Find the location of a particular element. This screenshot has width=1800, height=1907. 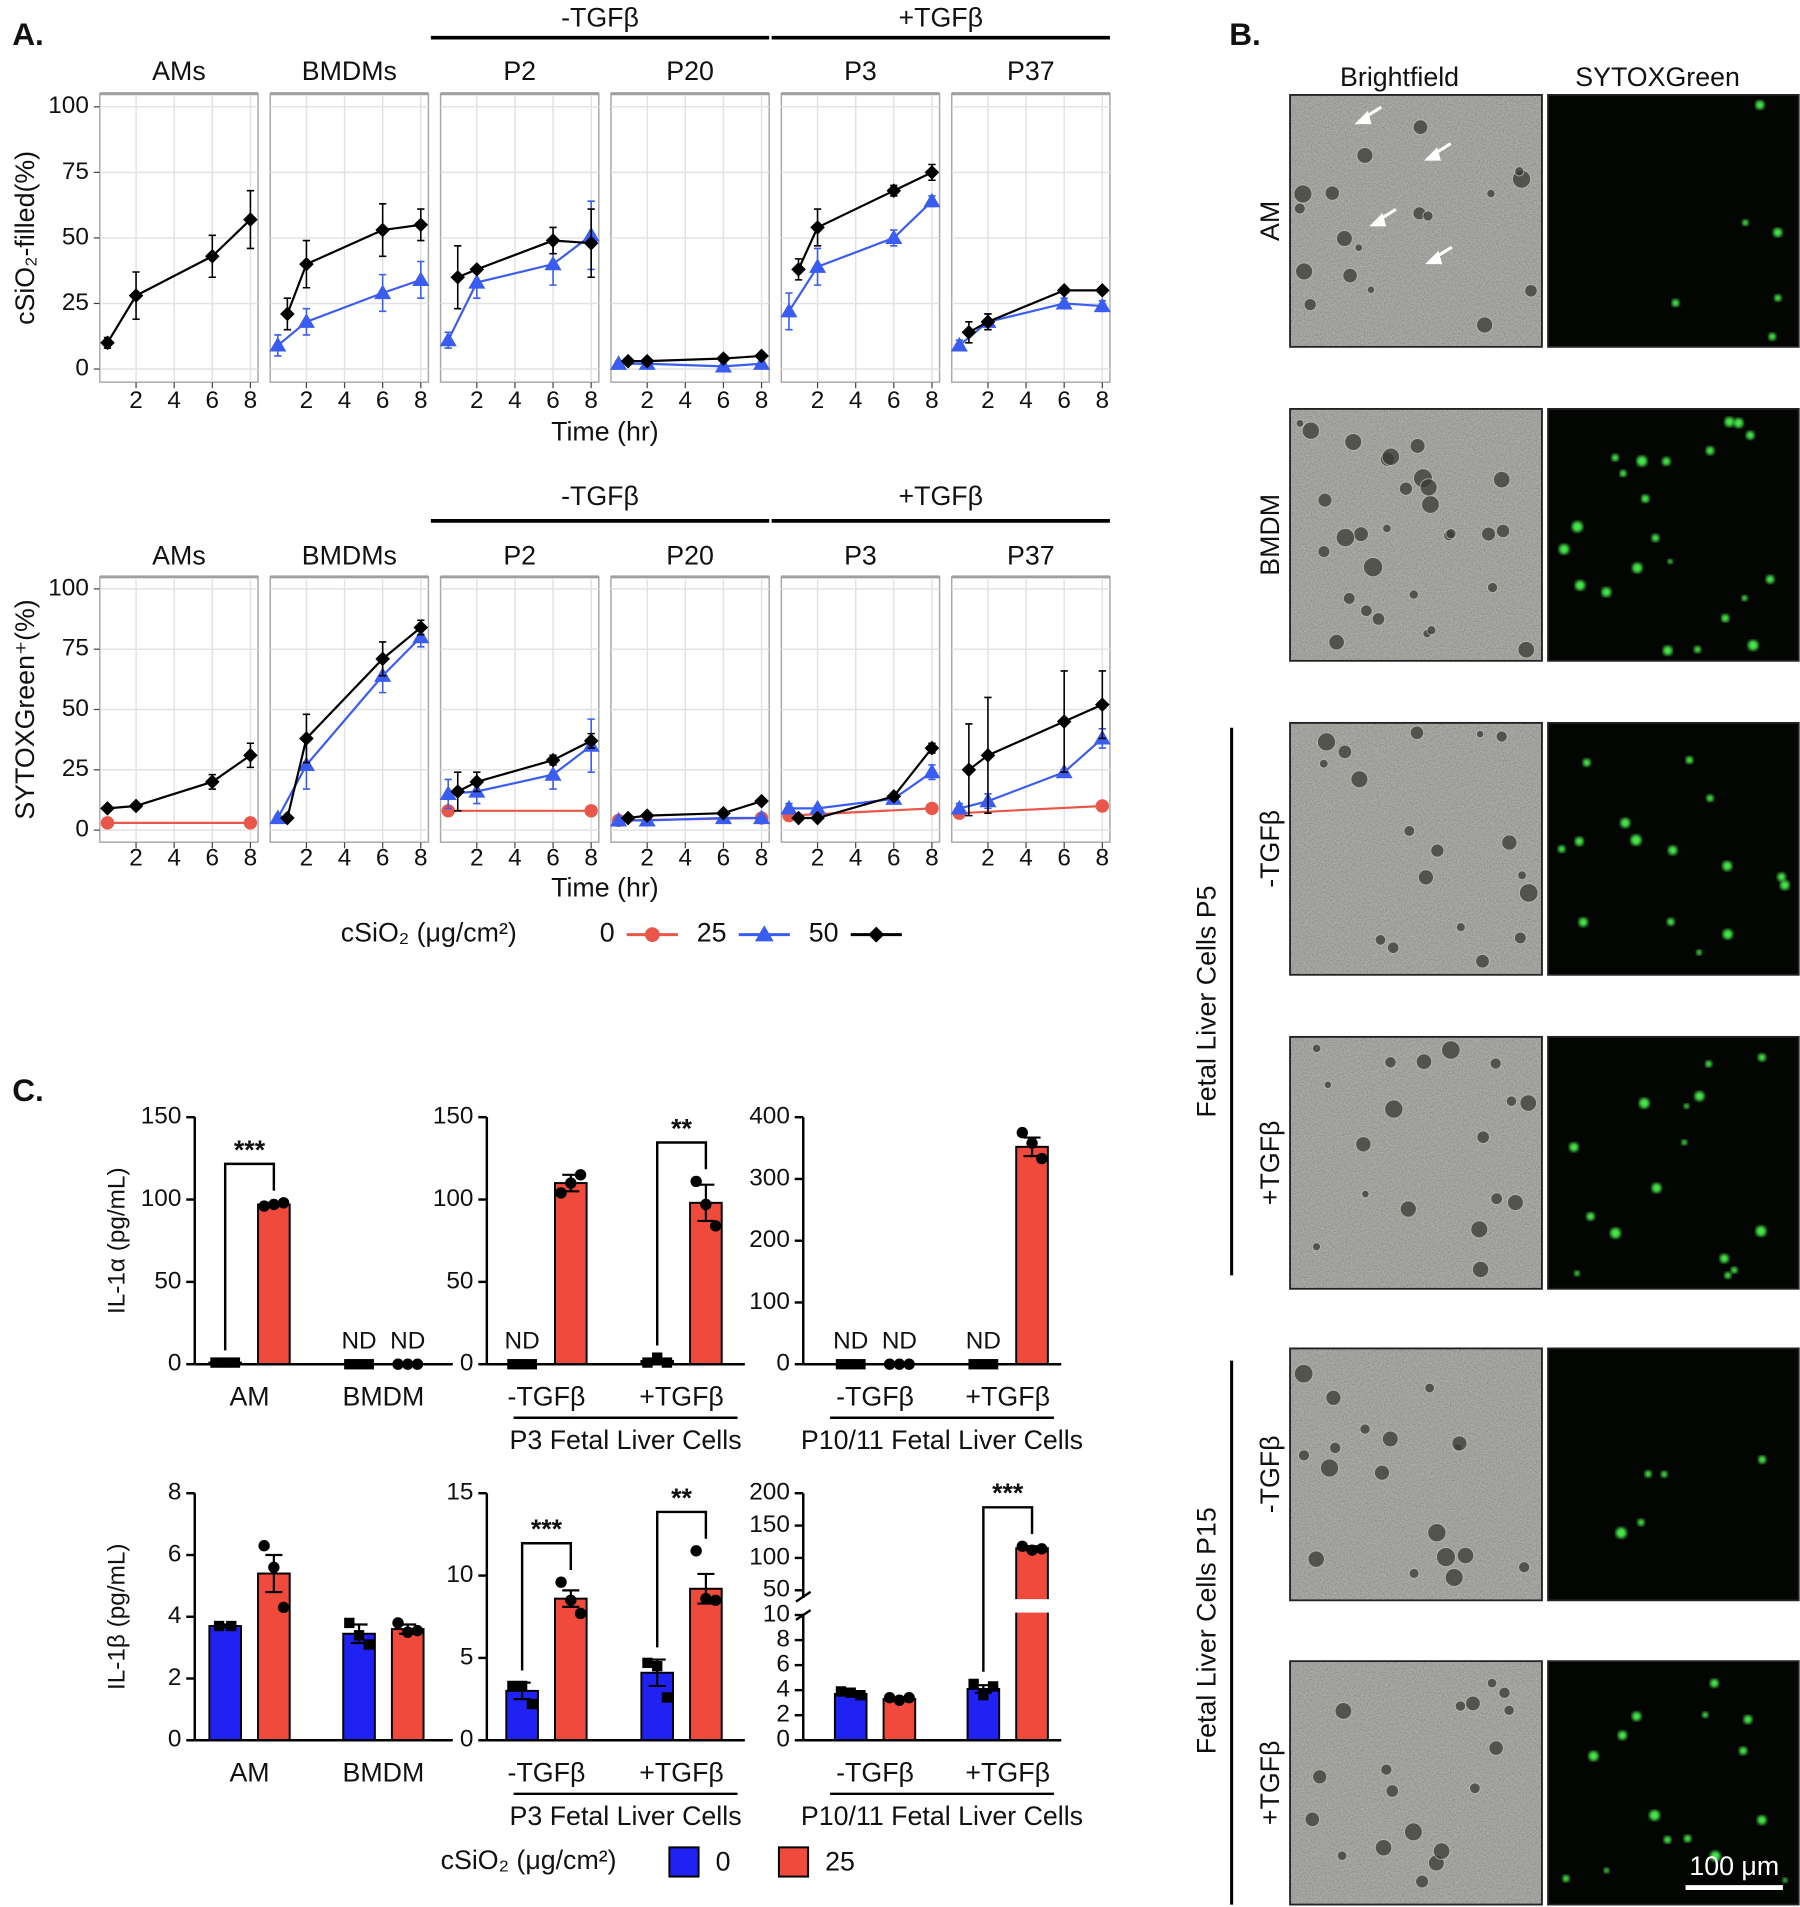

facet-title: AMs is located at coordinates (179, 555).